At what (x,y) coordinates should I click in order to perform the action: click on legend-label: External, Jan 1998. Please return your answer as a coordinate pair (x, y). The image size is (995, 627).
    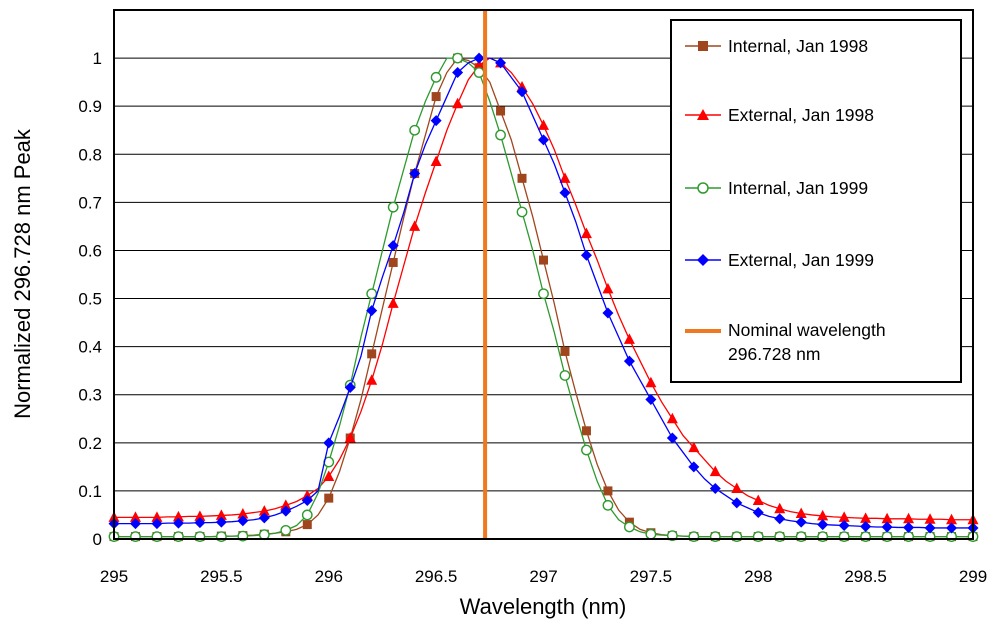
    Looking at the image, I should click on (801, 115).